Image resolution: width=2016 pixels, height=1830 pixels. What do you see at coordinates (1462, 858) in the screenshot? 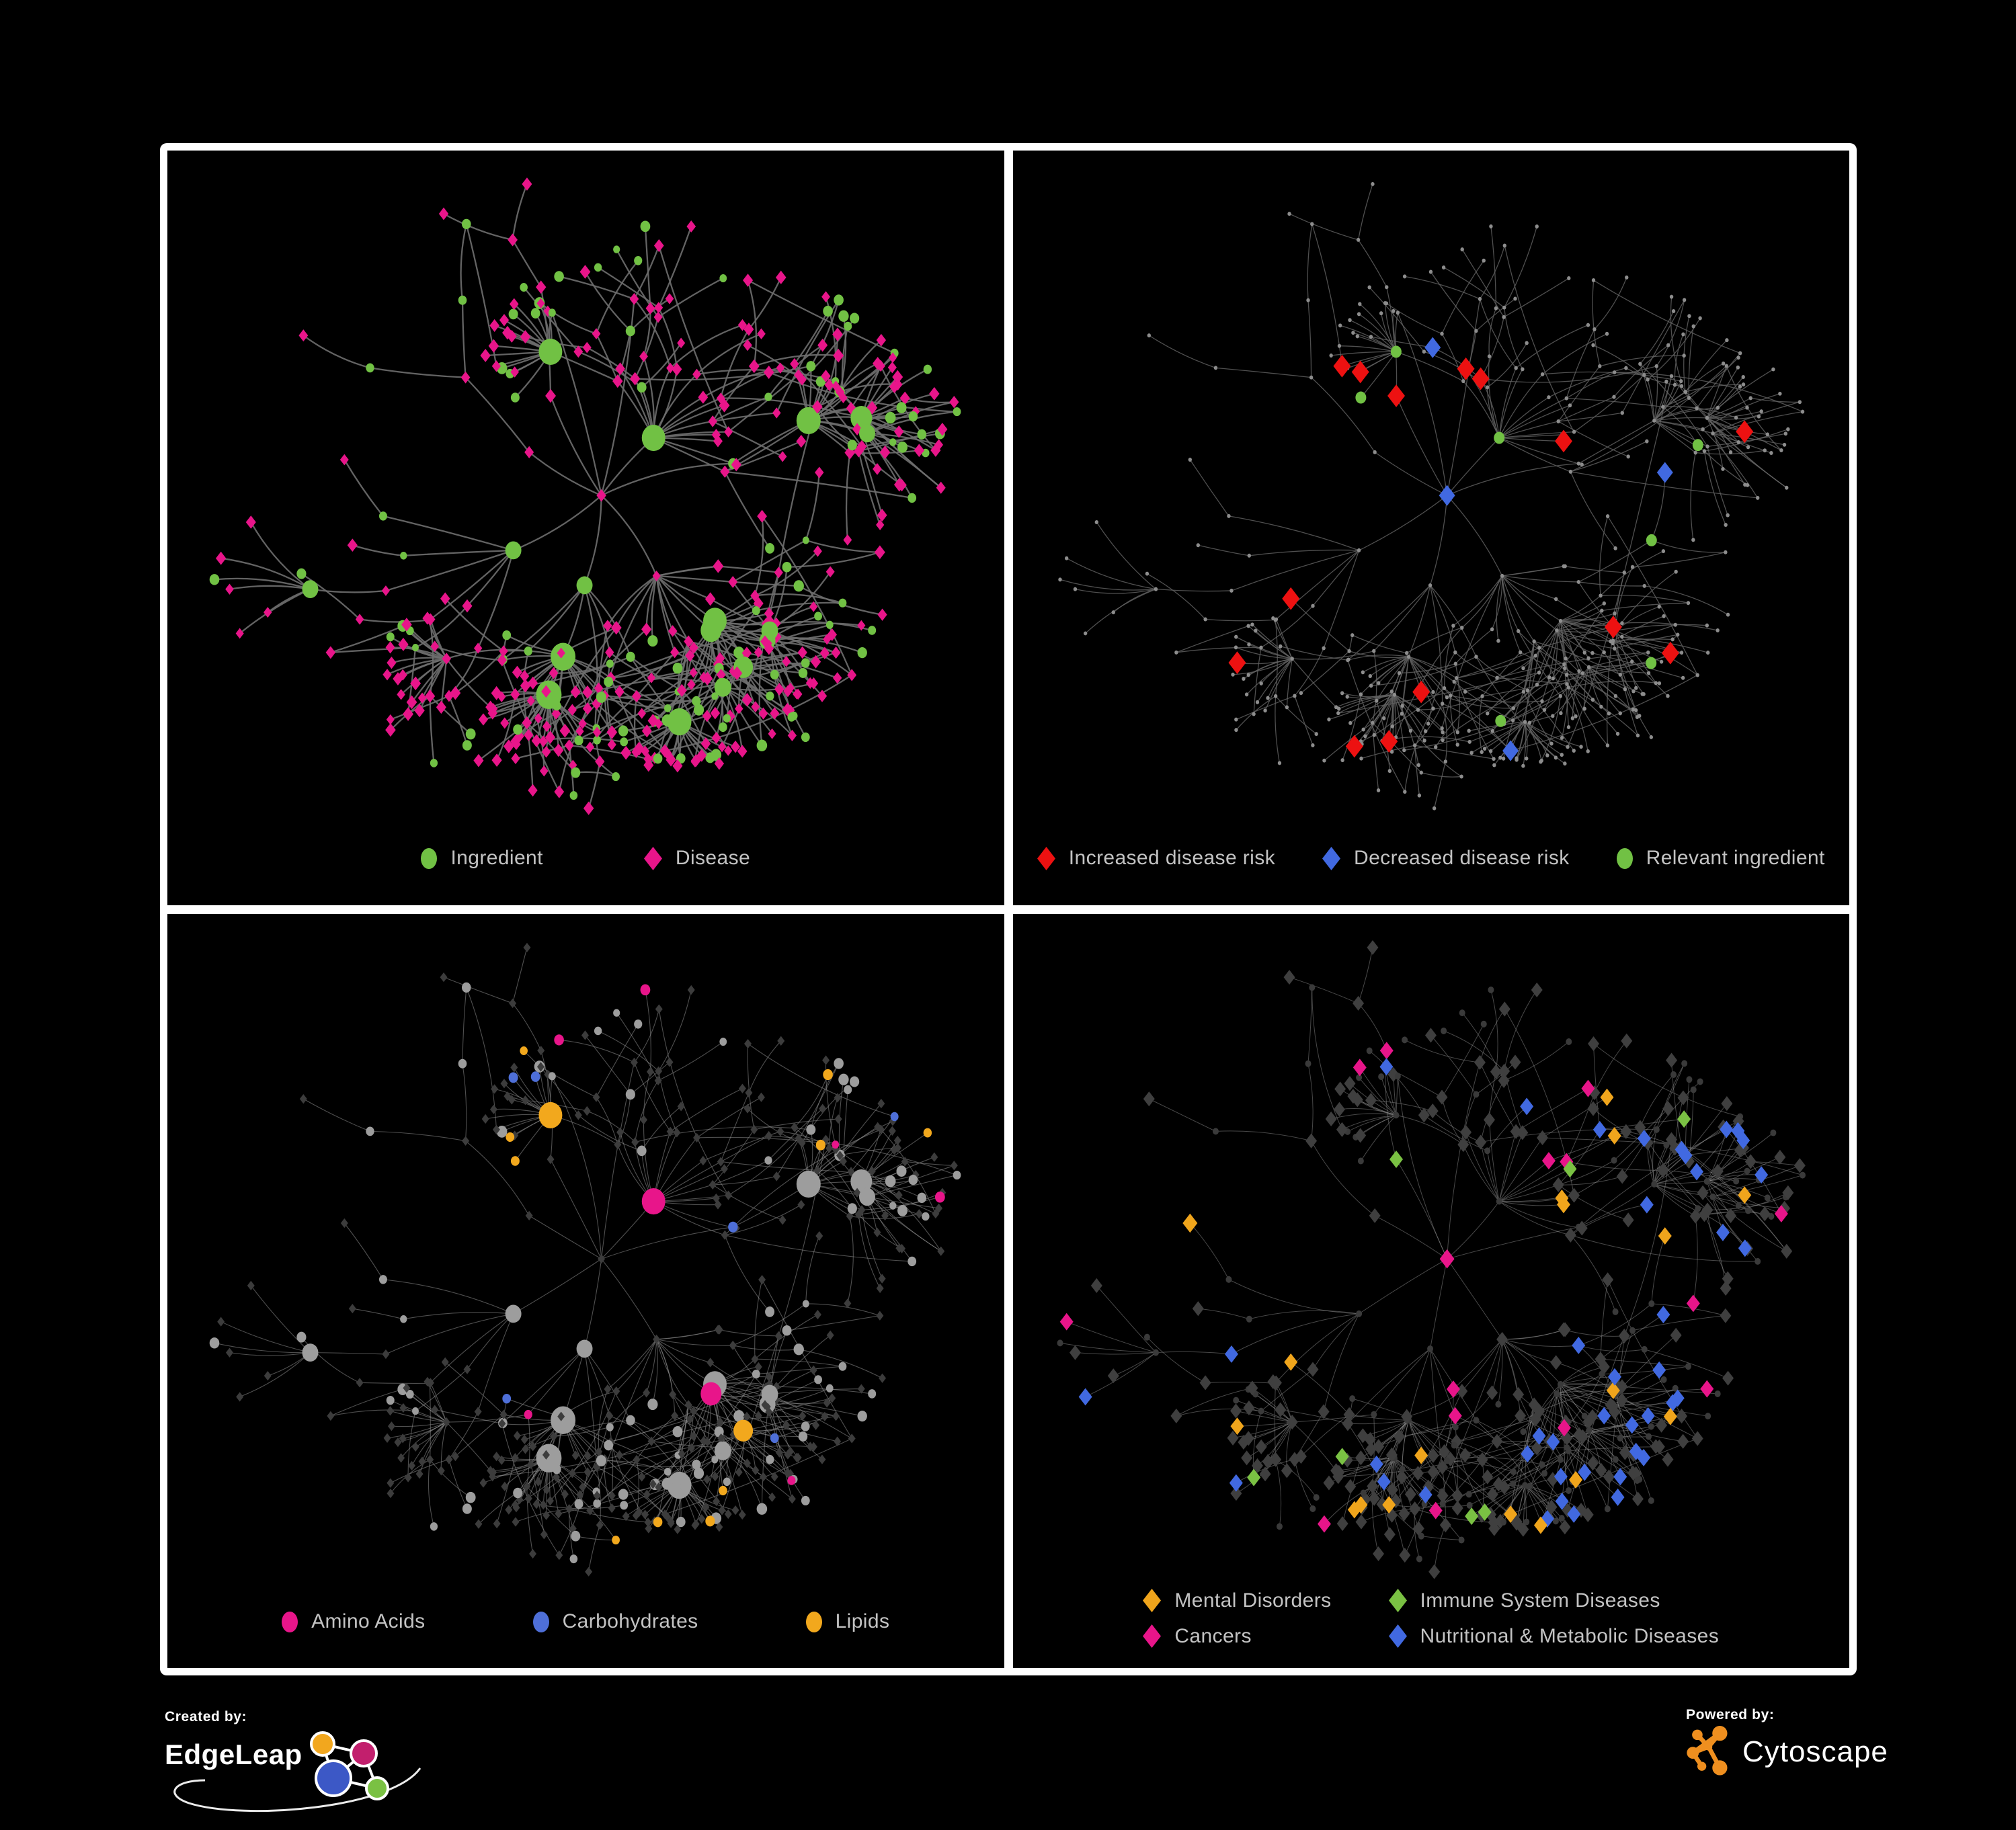
I see `legend-label: Decreased disease risk` at bounding box center [1462, 858].